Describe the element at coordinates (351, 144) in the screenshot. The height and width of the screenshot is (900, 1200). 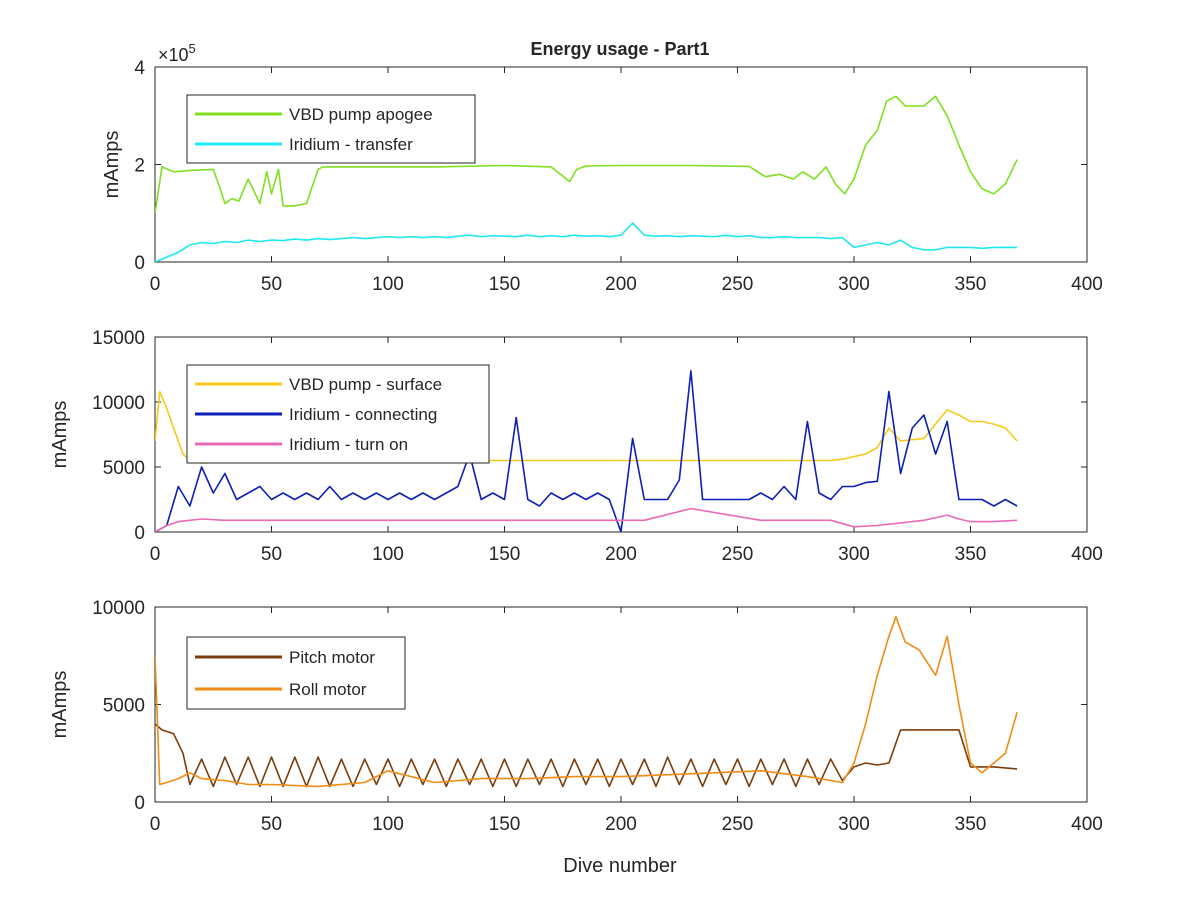
I see `legend-label: Iridium - transfer` at that location.